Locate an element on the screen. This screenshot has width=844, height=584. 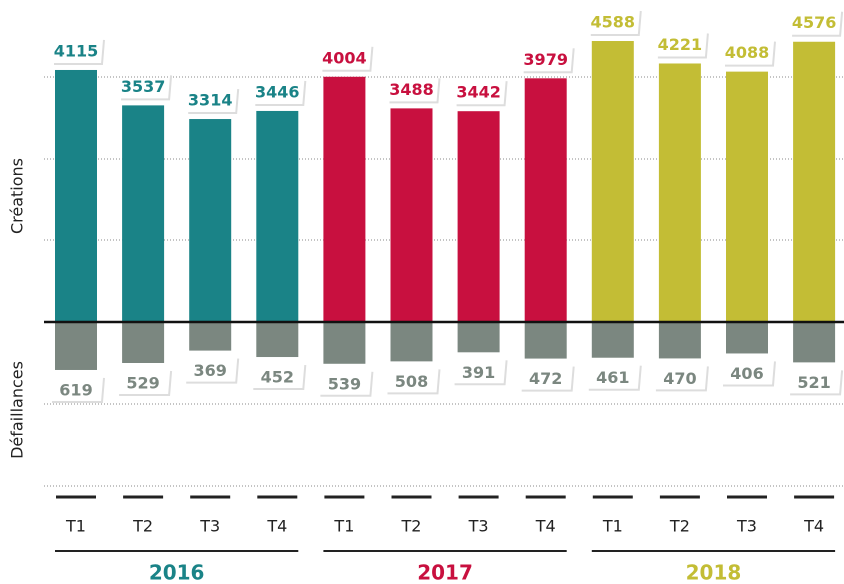
data-label: 3314 is located at coordinates (210, 100).